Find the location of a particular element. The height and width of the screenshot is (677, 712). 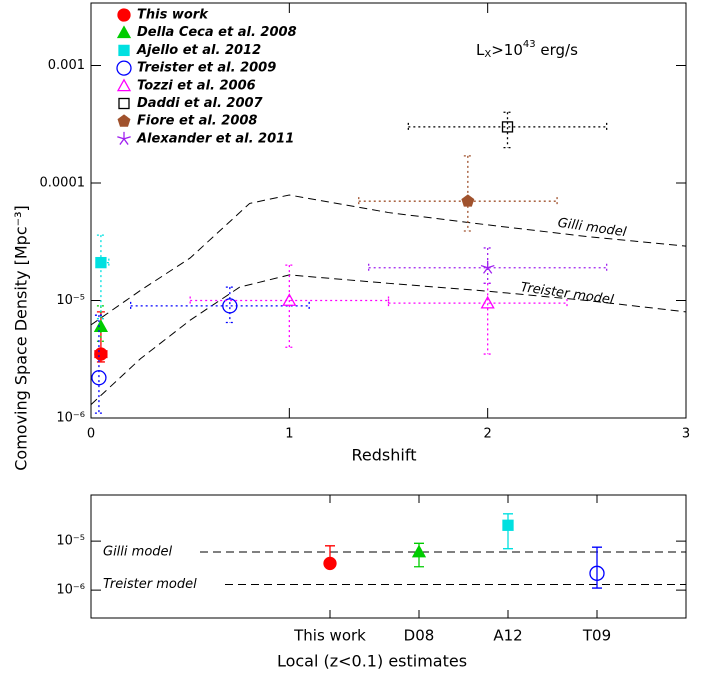

legend-label: Fiore et al. 2008 is located at coordinates (197, 121).